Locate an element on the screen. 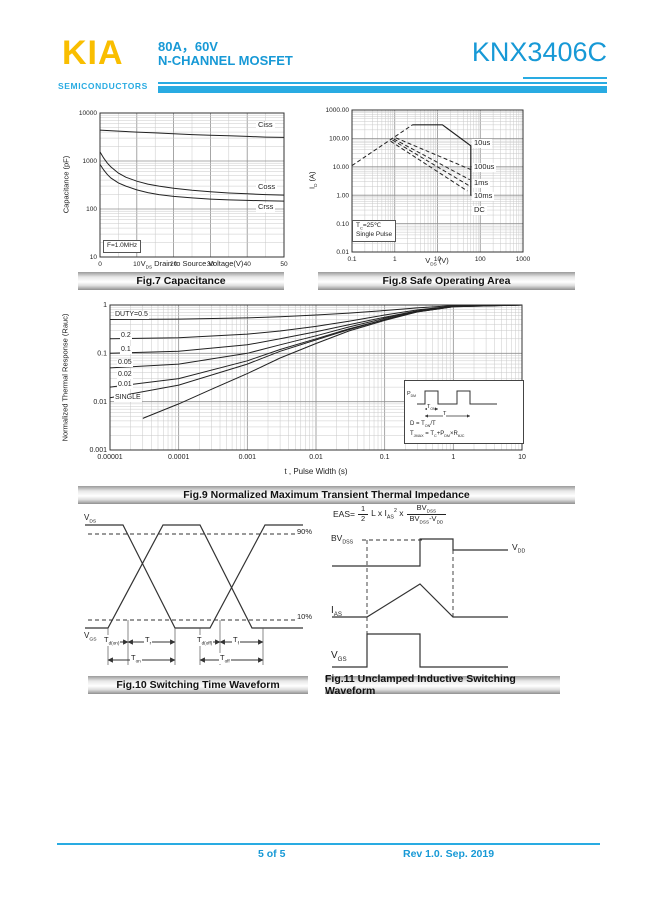 Image resolution: width=649 pixels, height=917 pixels. fig11-eas-bv-den: BVDSS-VDD is located at coordinates (426, 519).